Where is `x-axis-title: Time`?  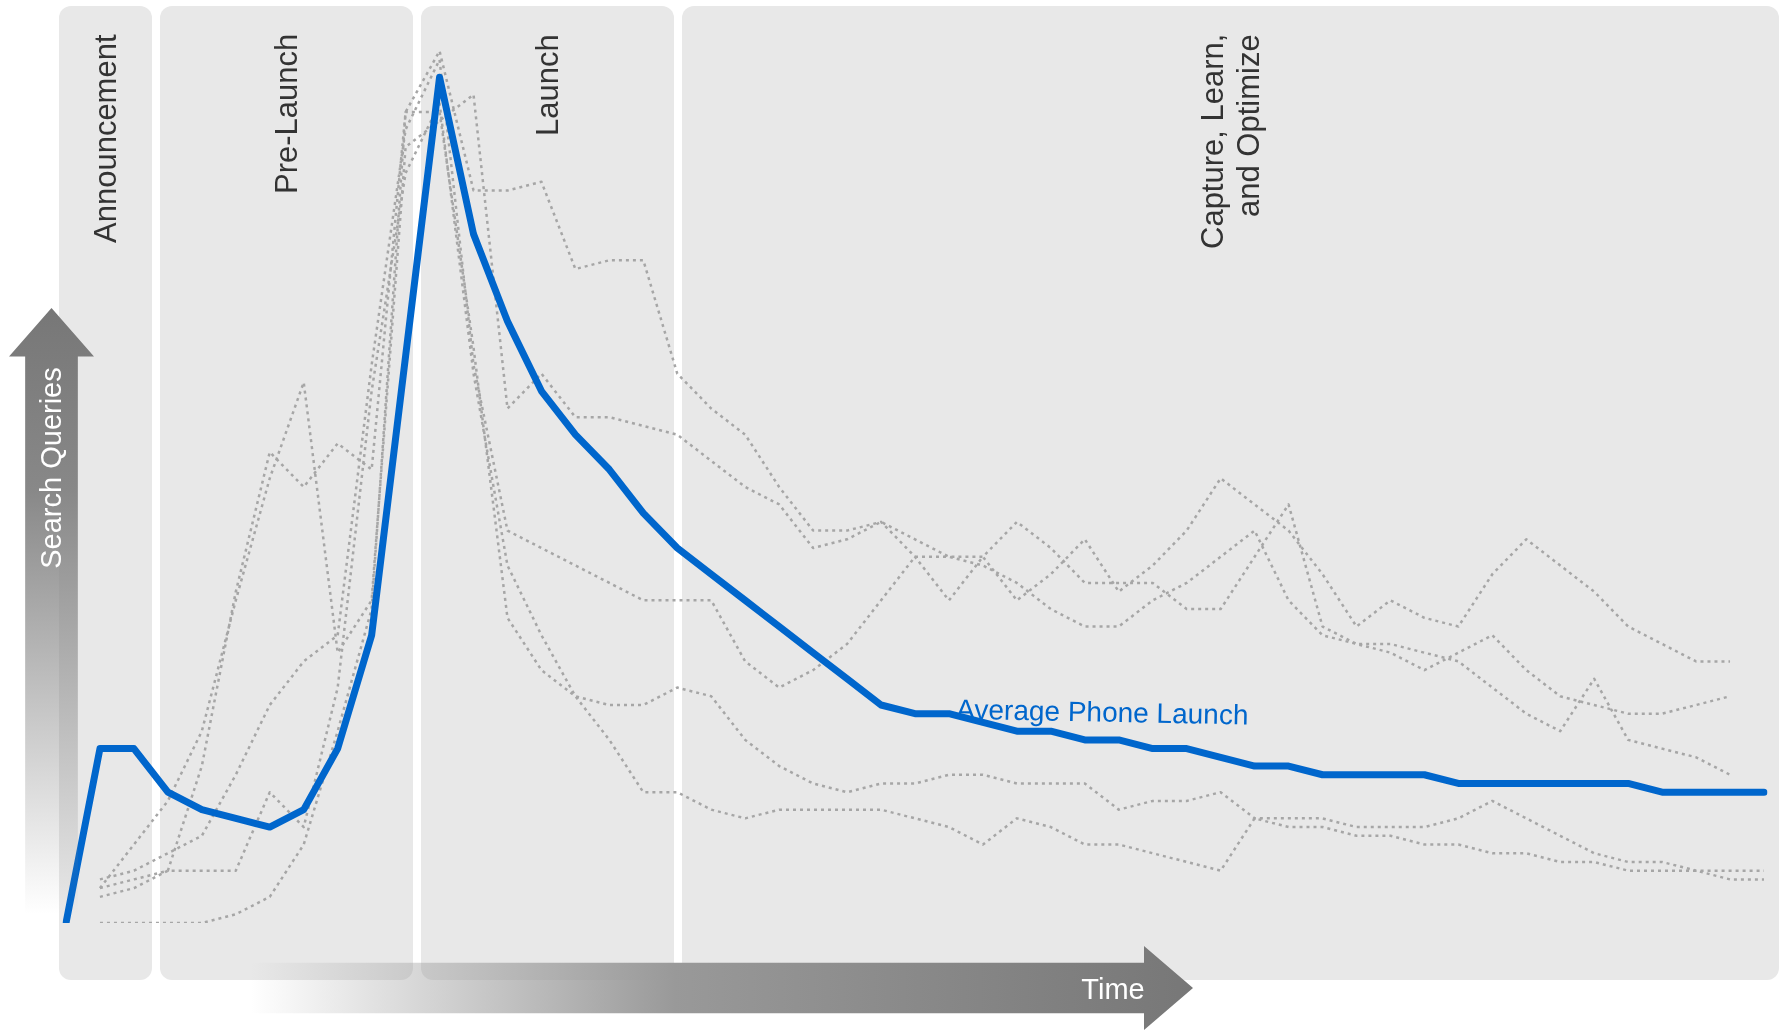 x-axis-title: Time is located at coordinates (1113, 989).